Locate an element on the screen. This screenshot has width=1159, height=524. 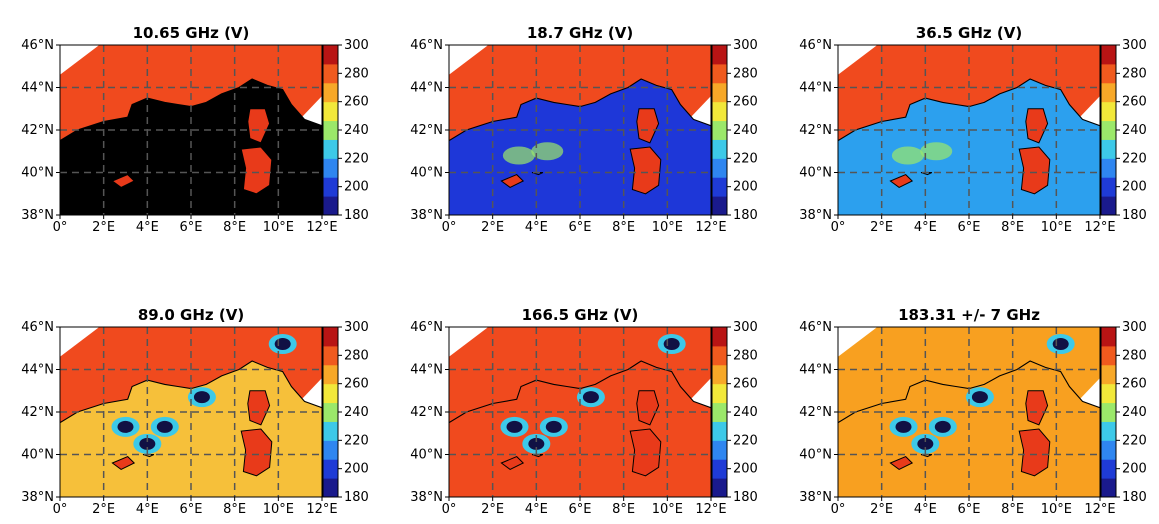
colorbar-label: 180 is located at coordinates (745, 215).